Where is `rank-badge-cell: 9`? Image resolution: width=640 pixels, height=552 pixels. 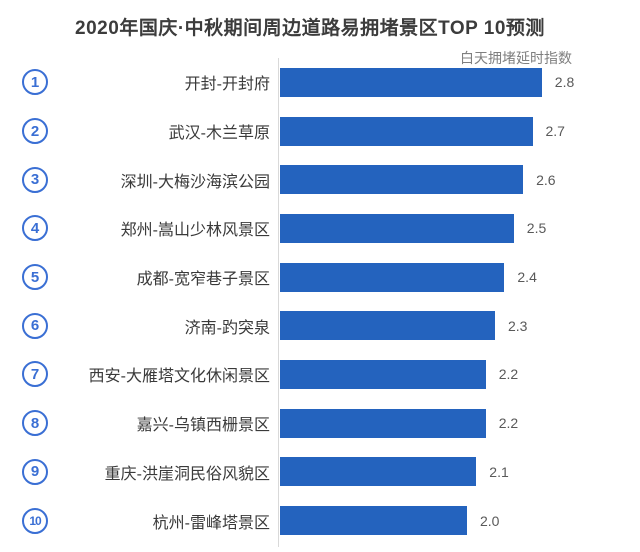
rank-badge-cell: 9 is located at coordinates (30, 471).